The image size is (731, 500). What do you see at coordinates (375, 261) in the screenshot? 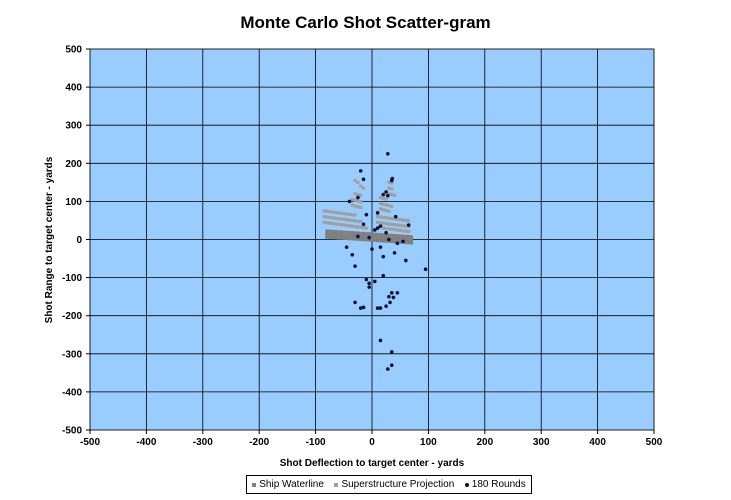
I see `data-points` at bounding box center [375, 261].